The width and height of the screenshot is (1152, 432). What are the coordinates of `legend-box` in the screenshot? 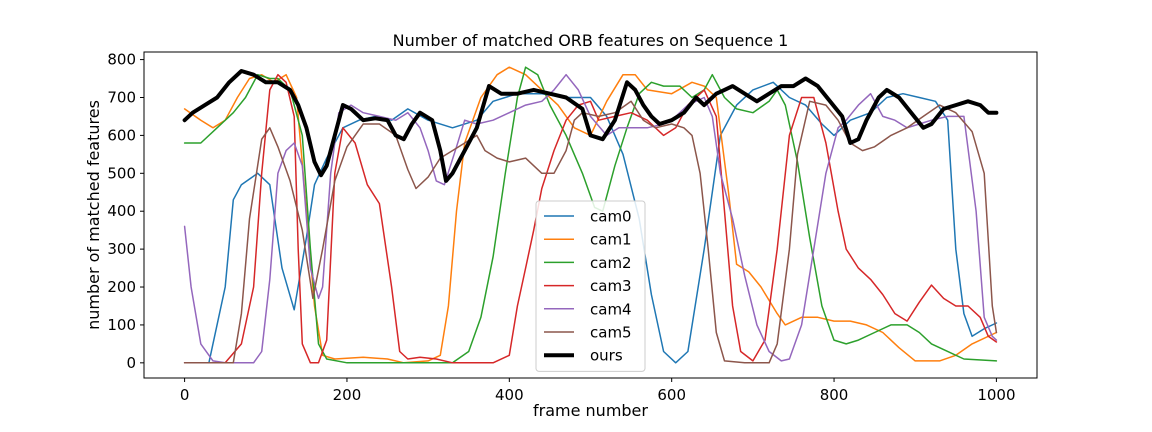 It's located at (590, 286).